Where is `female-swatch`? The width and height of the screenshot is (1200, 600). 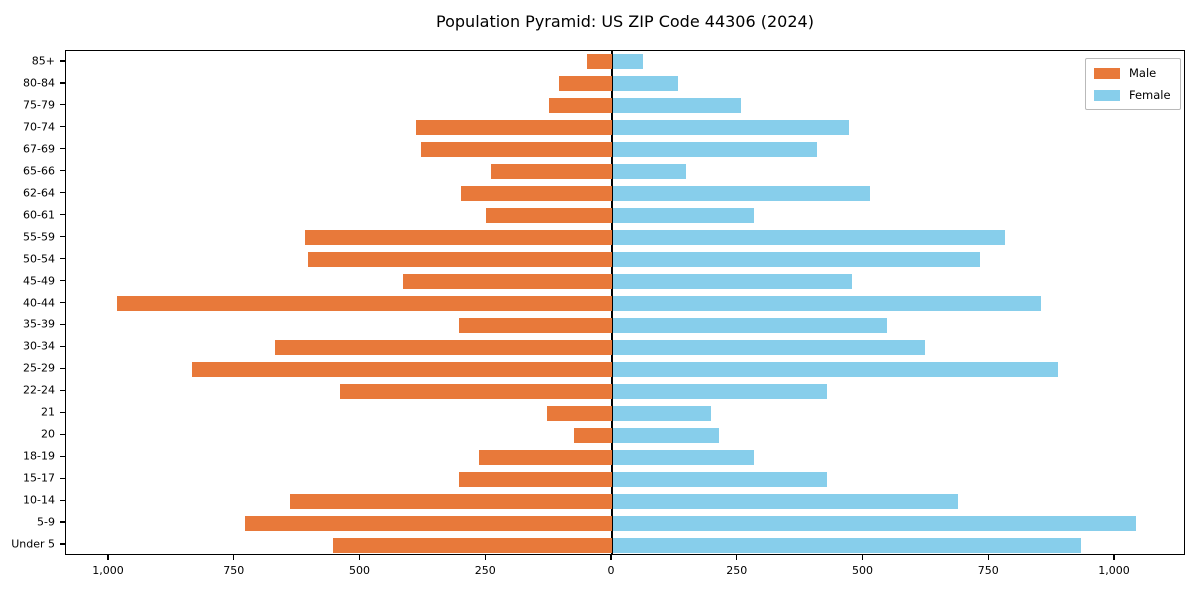 female-swatch is located at coordinates (1107, 95).